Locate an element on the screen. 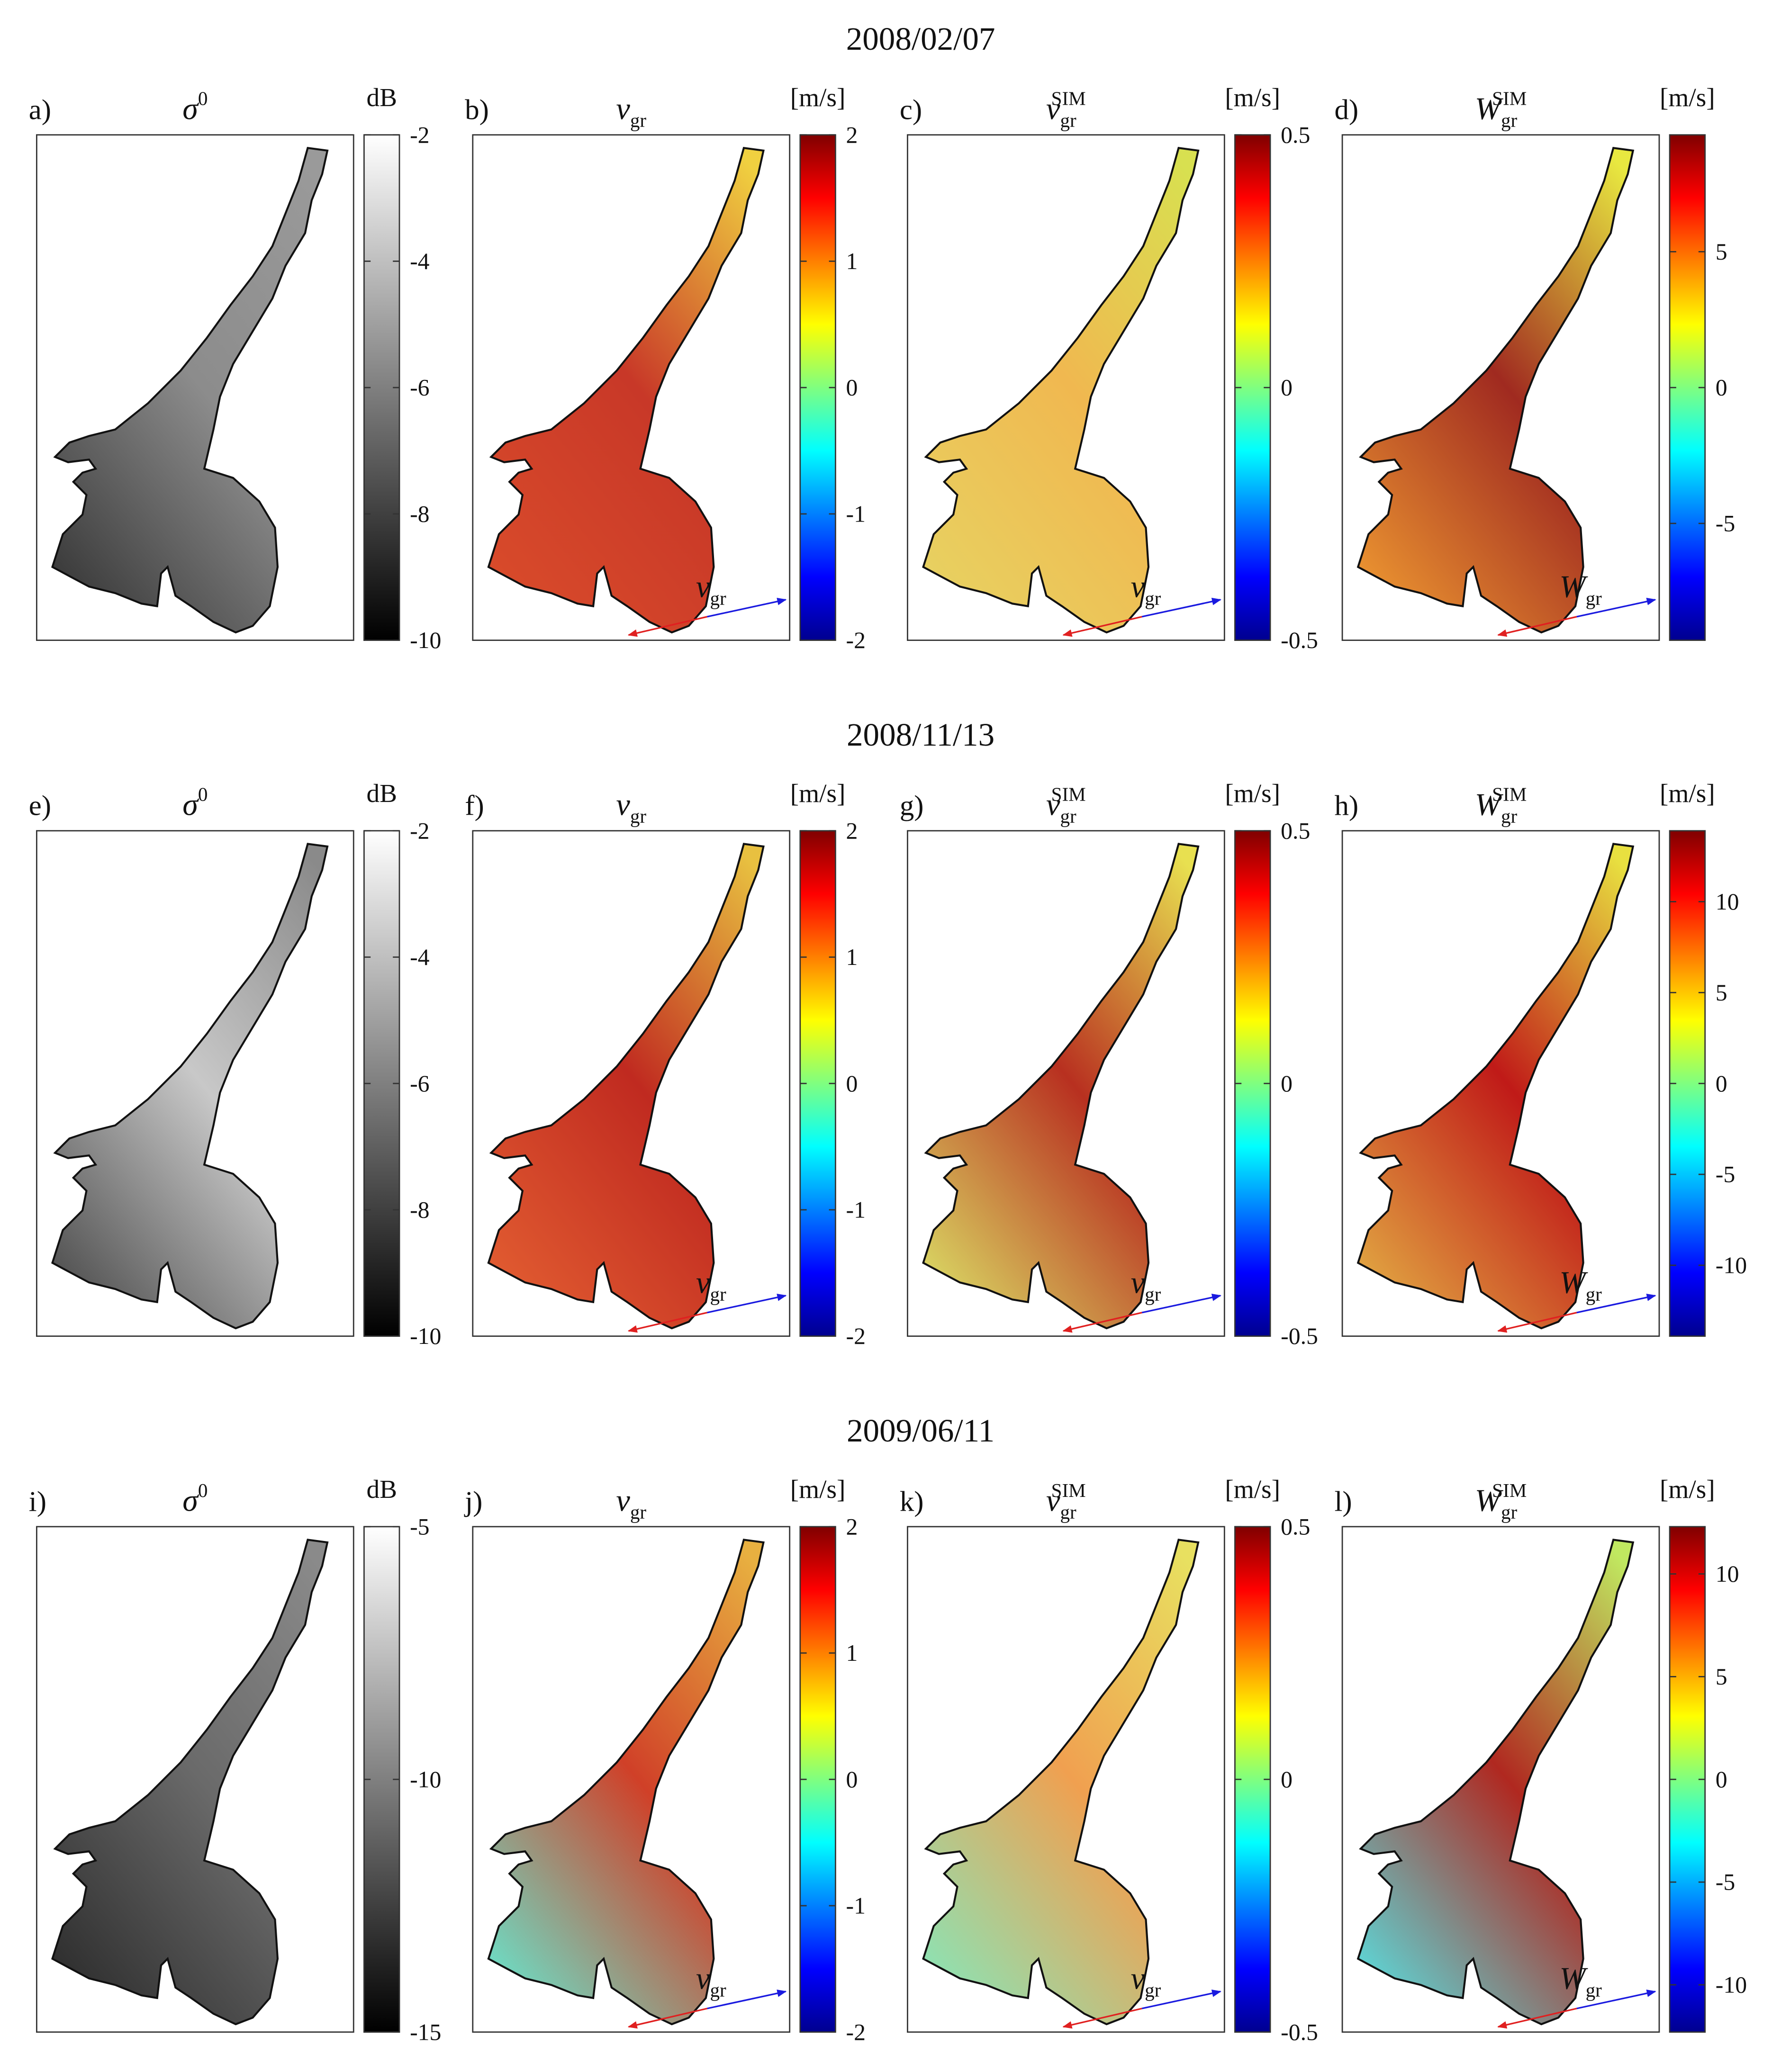  colorbar-tick-label: 5 is located at coordinates (1721, 1677).